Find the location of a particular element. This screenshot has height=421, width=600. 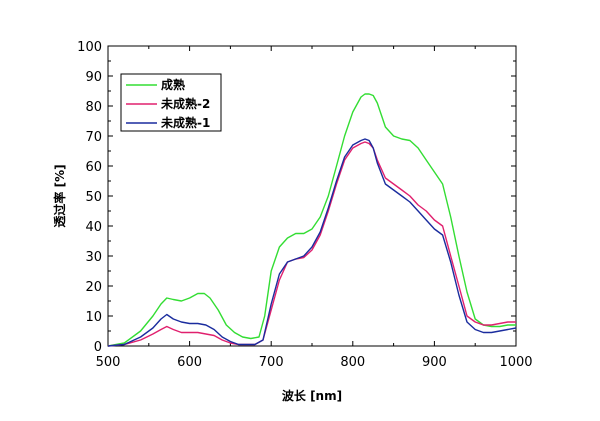

y-tick-label: 60 is located at coordinates (93, 167).